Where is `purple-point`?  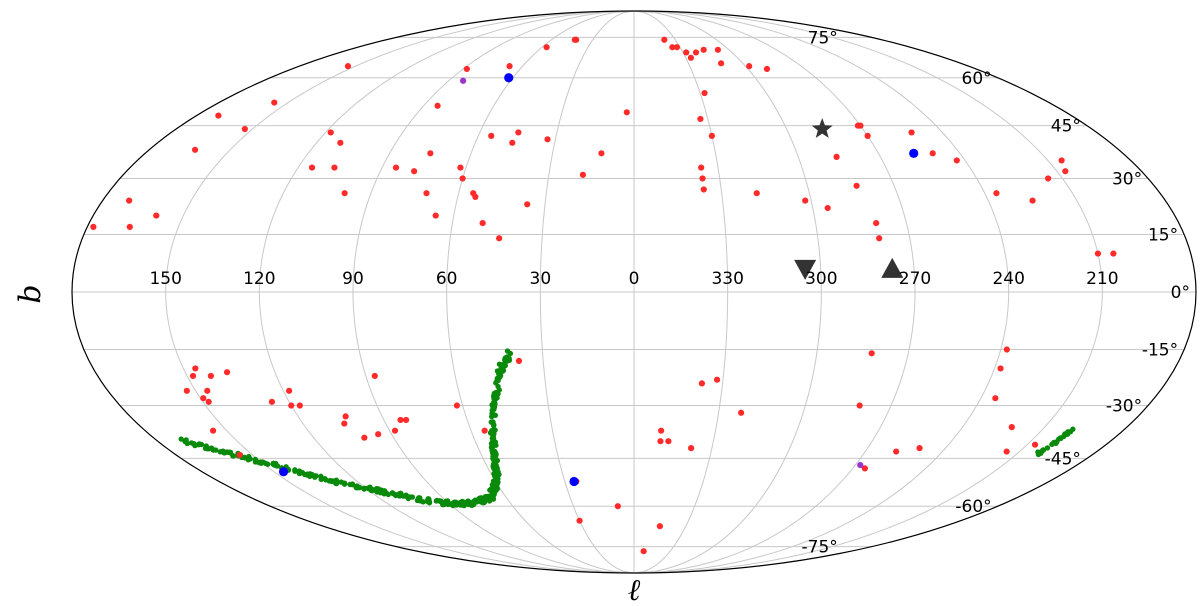 purple-point is located at coordinates (463, 80).